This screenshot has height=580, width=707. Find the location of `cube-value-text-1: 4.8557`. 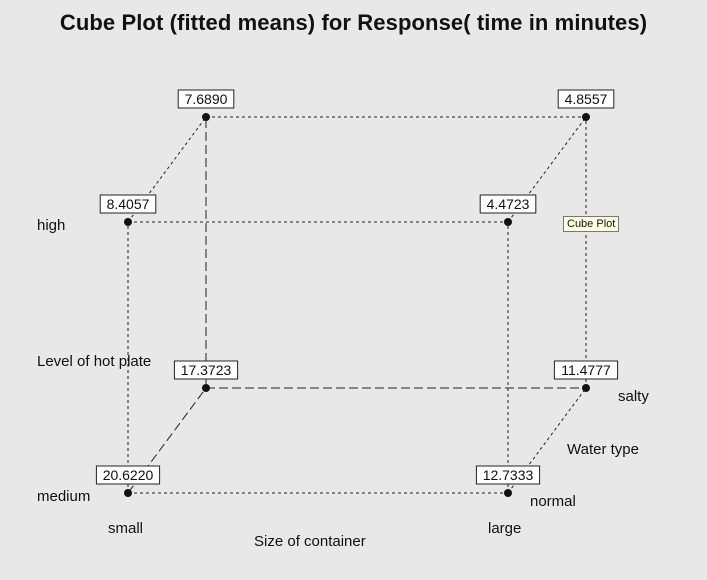

cube-value-text-1: 4.8557 is located at coordinates (586, 99).